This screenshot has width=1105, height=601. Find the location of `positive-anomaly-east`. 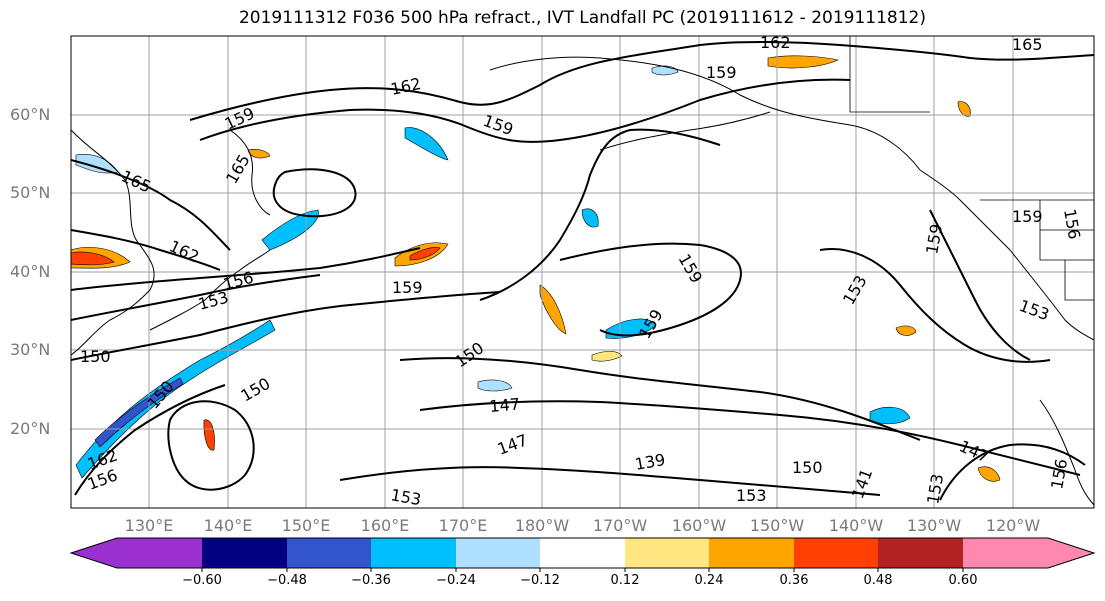

positive-anomaly-east is located at coordinates (906, 330).